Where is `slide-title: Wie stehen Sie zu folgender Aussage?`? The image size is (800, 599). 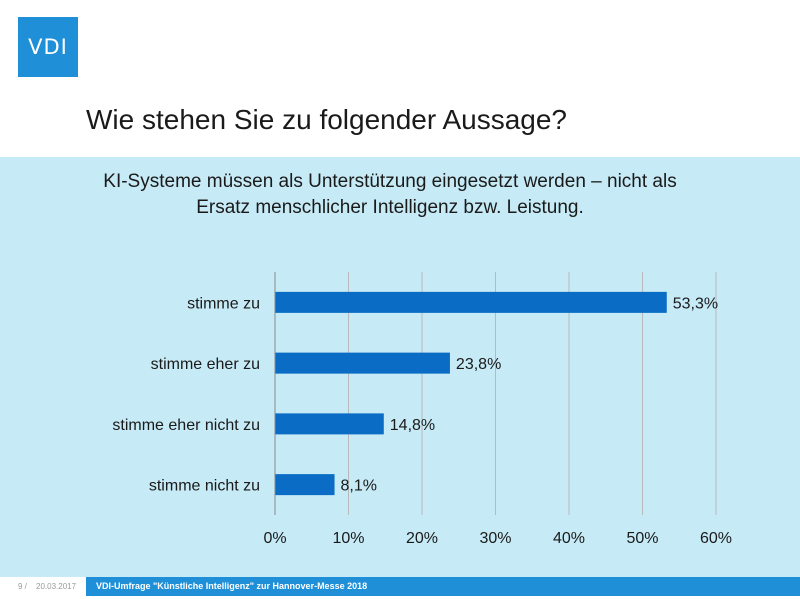
slide-title: Wie stehen Sie zu folgender Aussage? is located at coordinates (326, 119).